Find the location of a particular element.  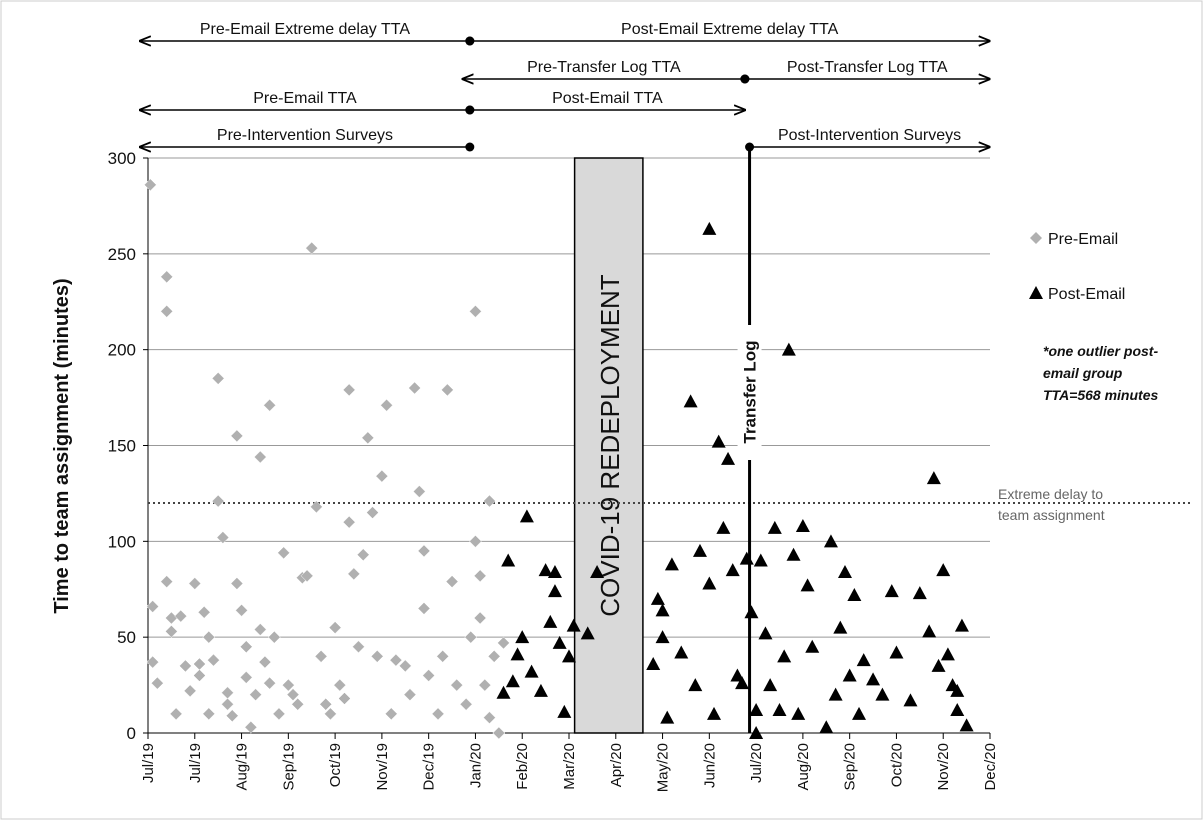

x-tick-label: Aug/20 is located at coordinates (803, 767).